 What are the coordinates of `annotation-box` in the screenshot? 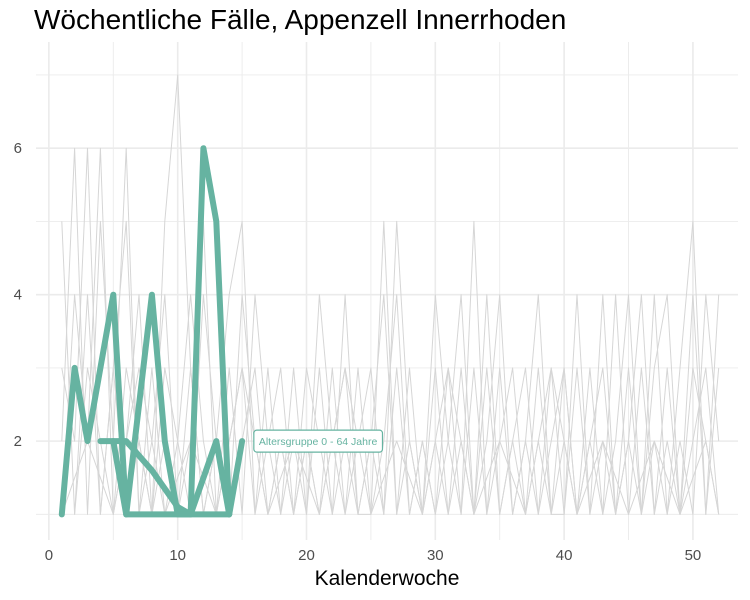 It's located at (318, 441).